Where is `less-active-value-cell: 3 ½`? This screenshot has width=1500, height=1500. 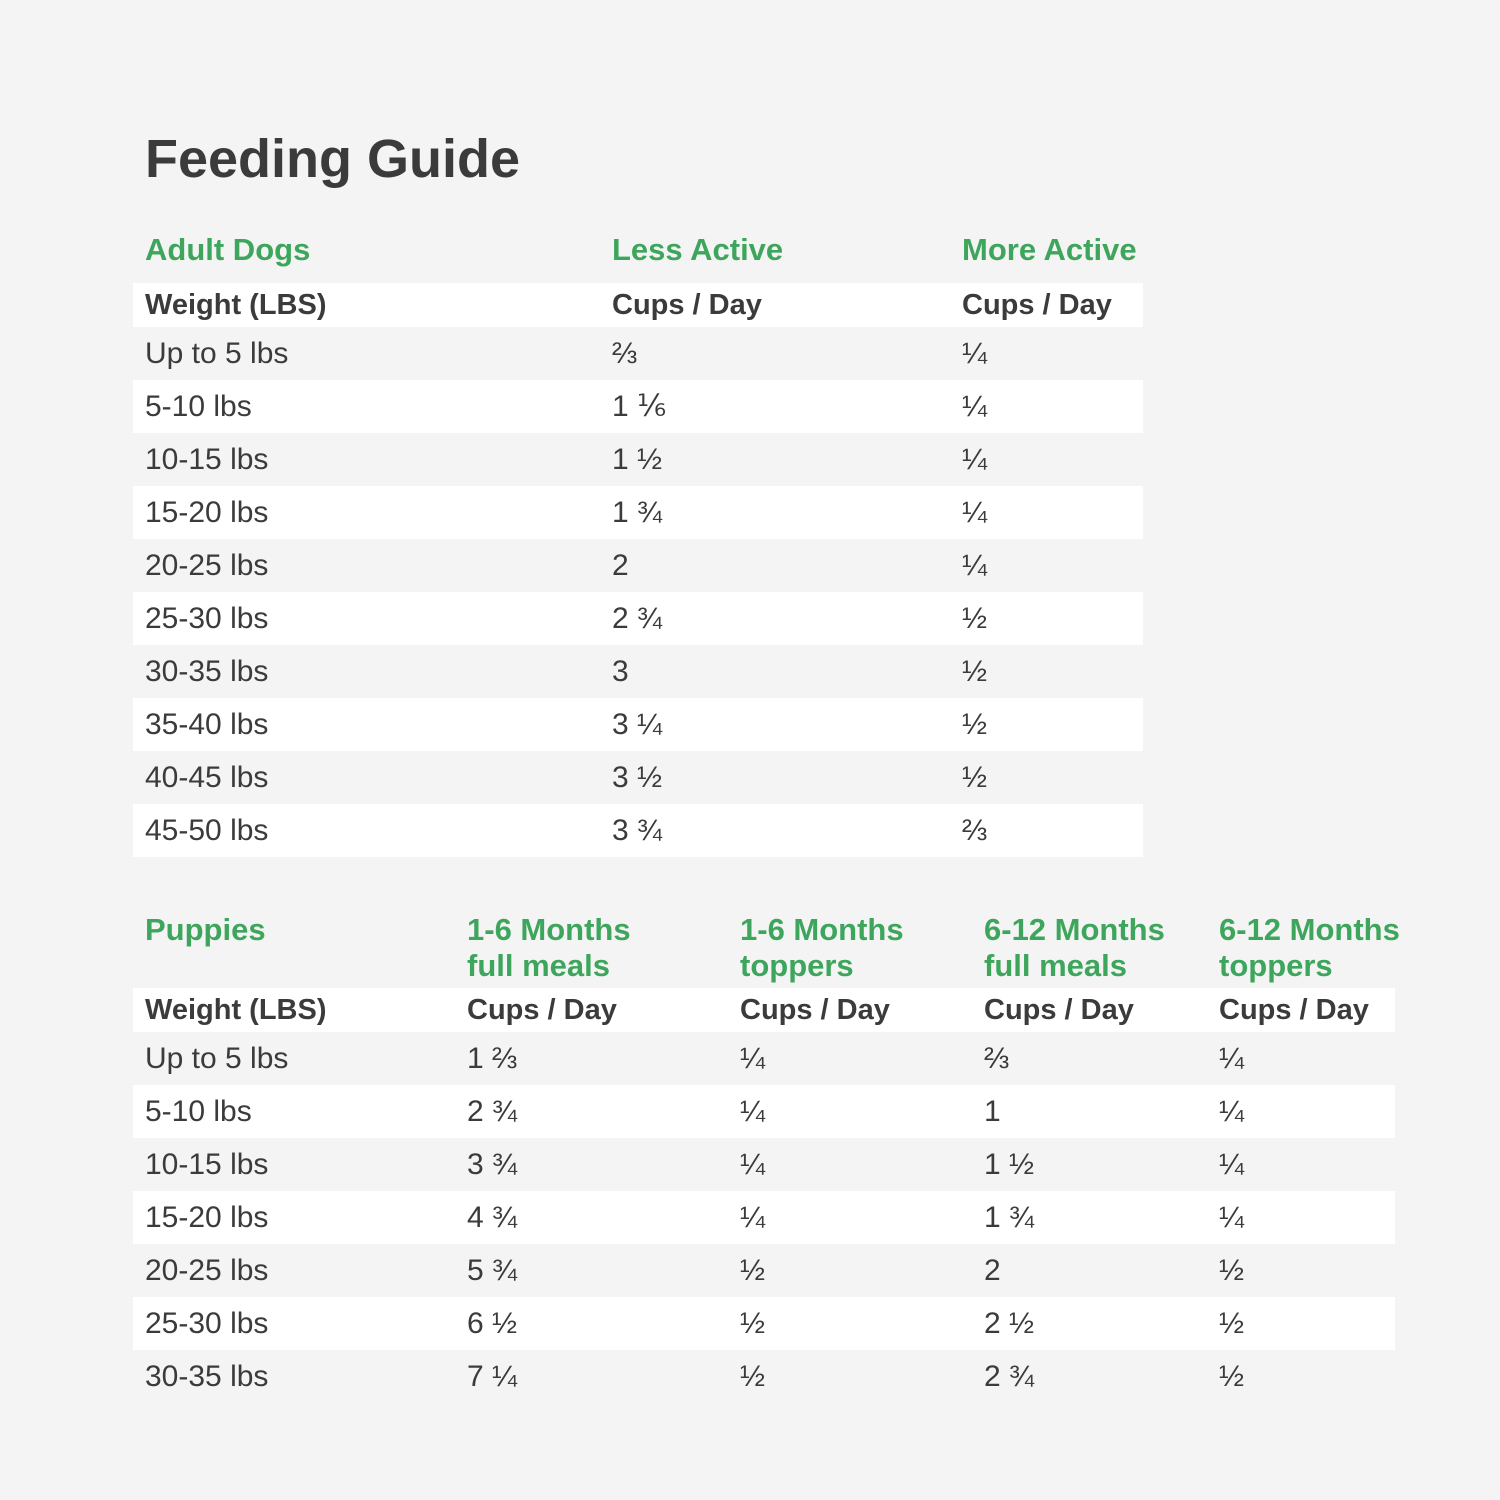
less-active-value-cell: 3 ½ is located at coordinates (637, 777).